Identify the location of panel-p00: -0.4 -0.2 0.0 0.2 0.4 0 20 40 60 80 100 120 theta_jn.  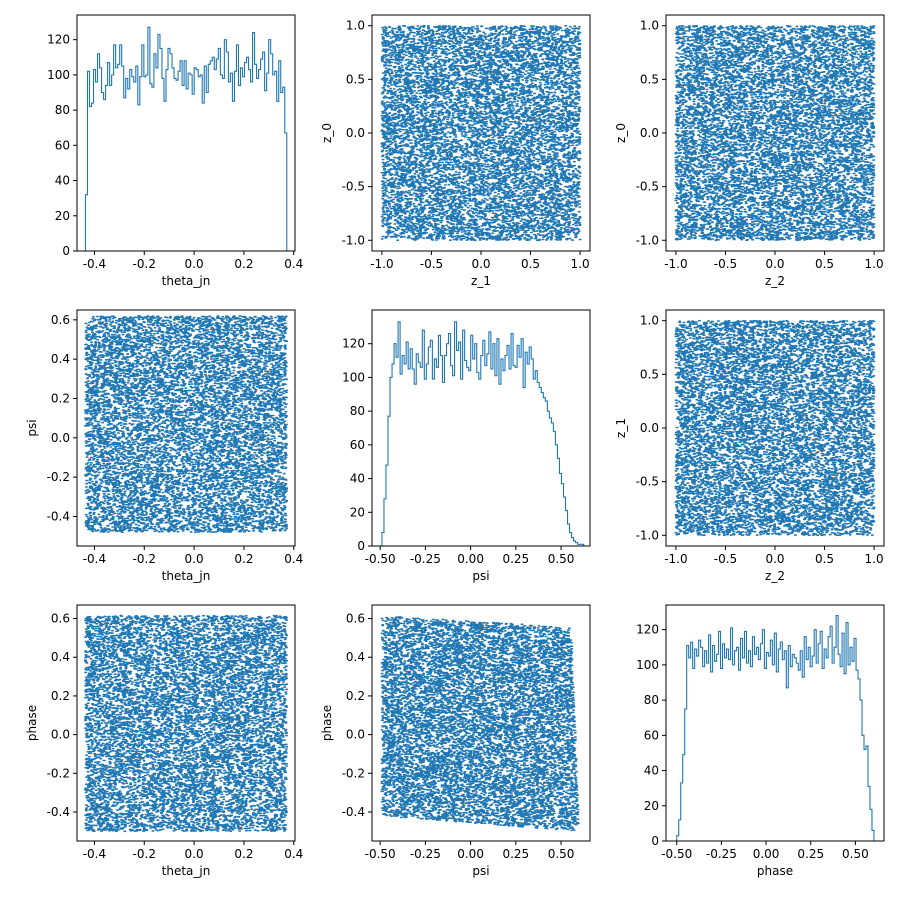
(175, 151).